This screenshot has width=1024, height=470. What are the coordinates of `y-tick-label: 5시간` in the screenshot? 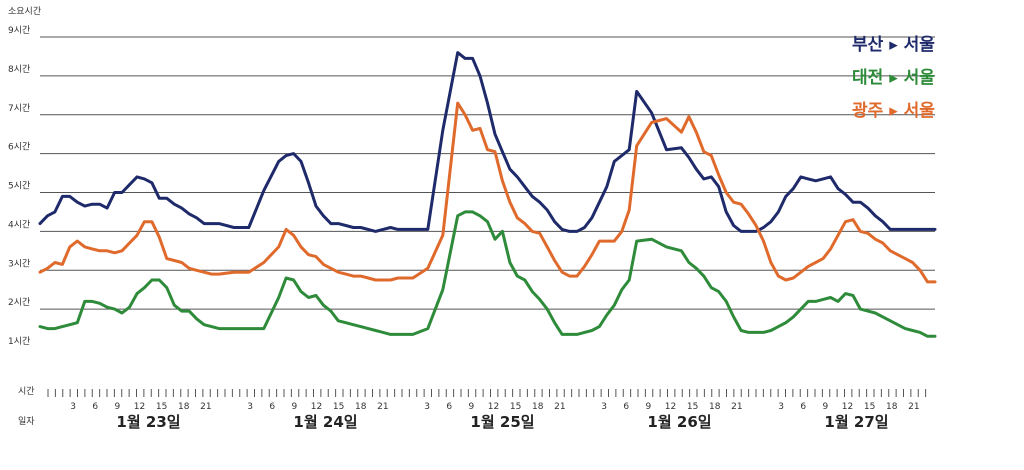 It's located at (19, 186).